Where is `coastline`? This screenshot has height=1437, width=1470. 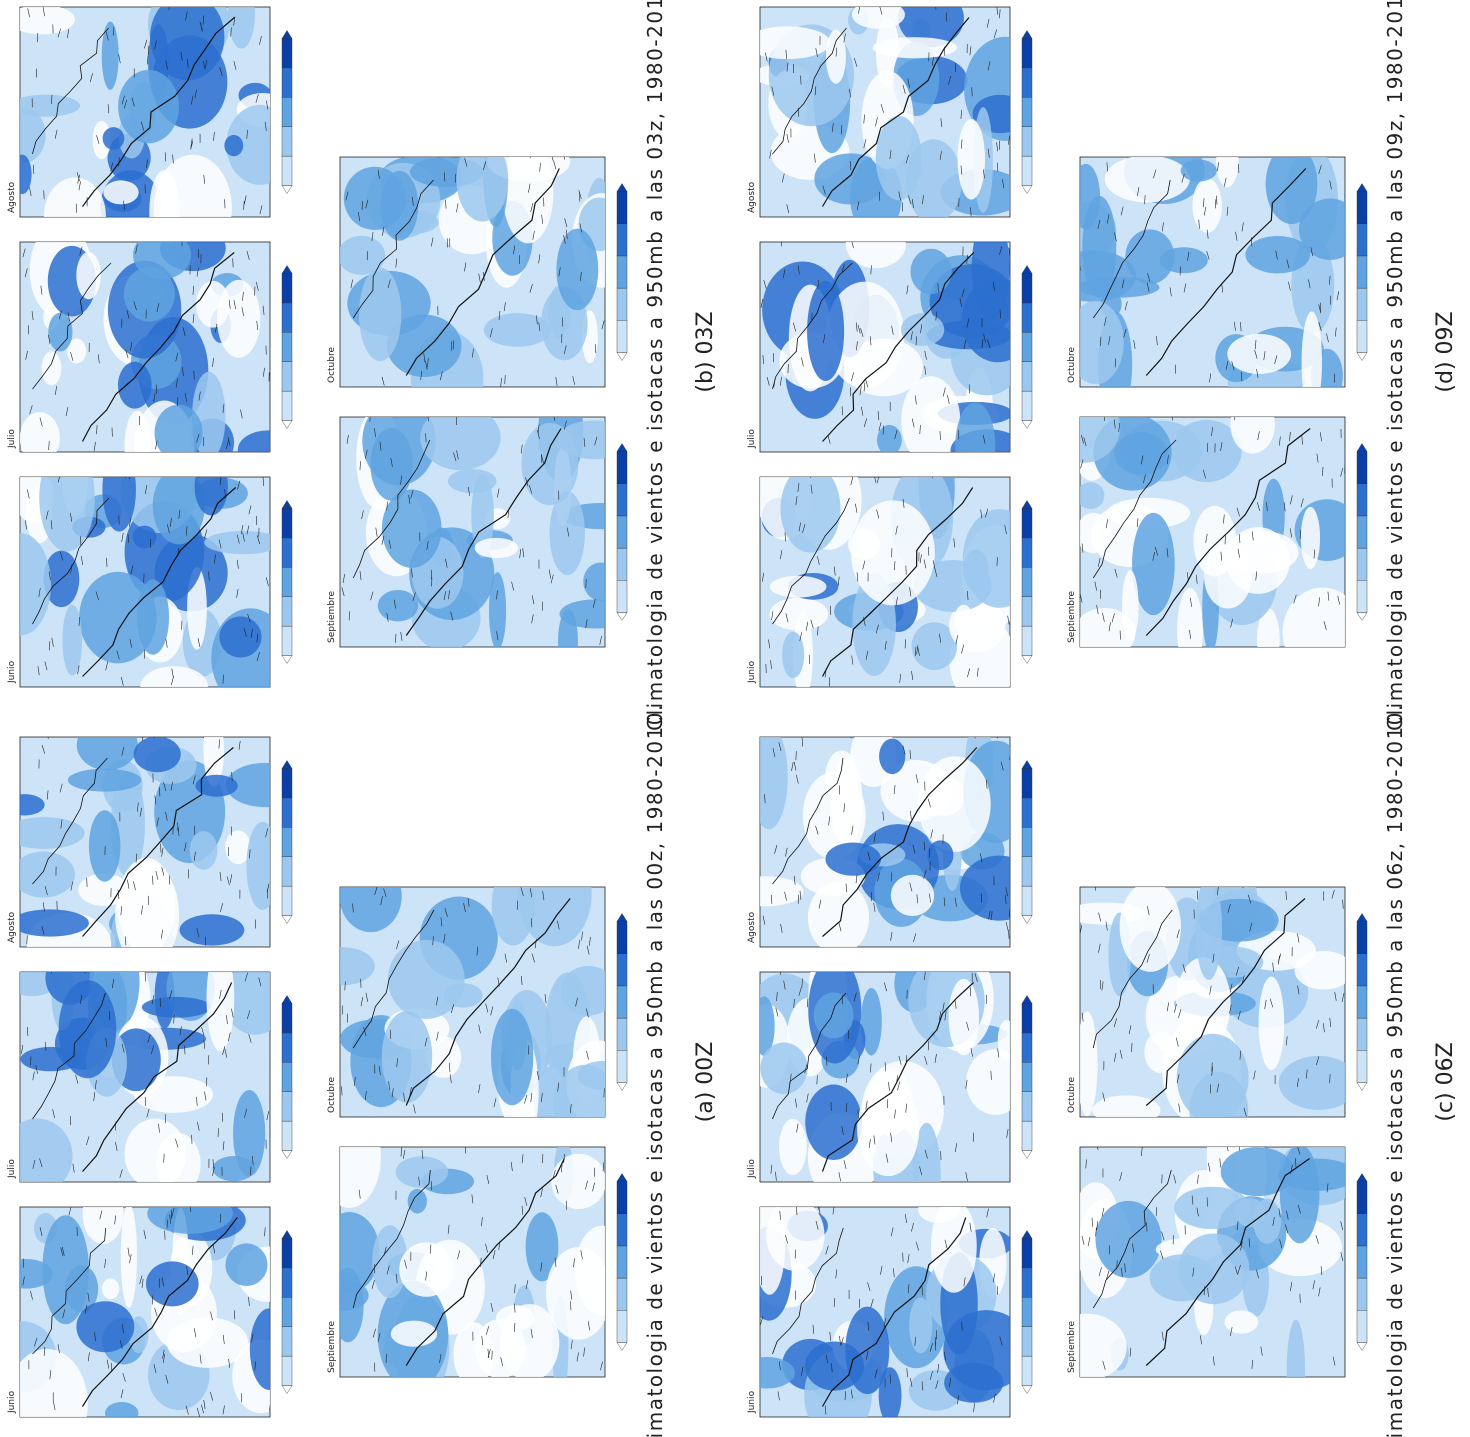 coastline is located at coordinates (895, 112).